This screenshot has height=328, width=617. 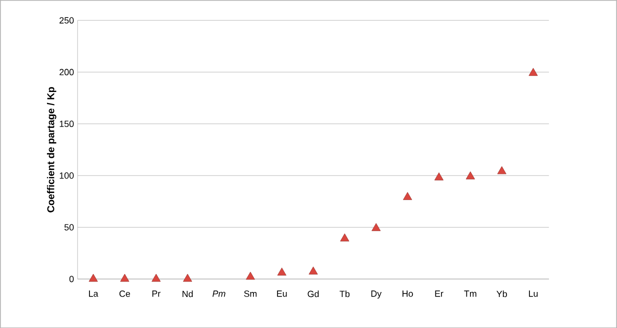 I want to click on x-tick-label: Lu, so click(x=533, y=293).